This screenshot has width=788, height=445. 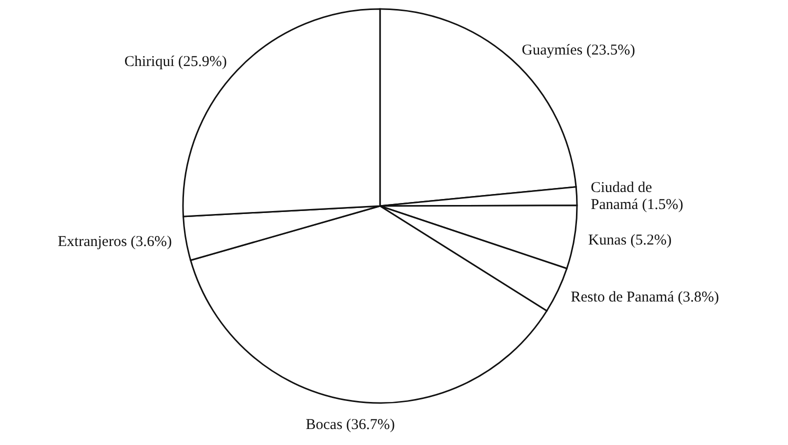 What do you see at coordinates (350, 424) in the screenshot?
I see `slice-label: Bocas (36.7%)` at bounding box center [350, 424].